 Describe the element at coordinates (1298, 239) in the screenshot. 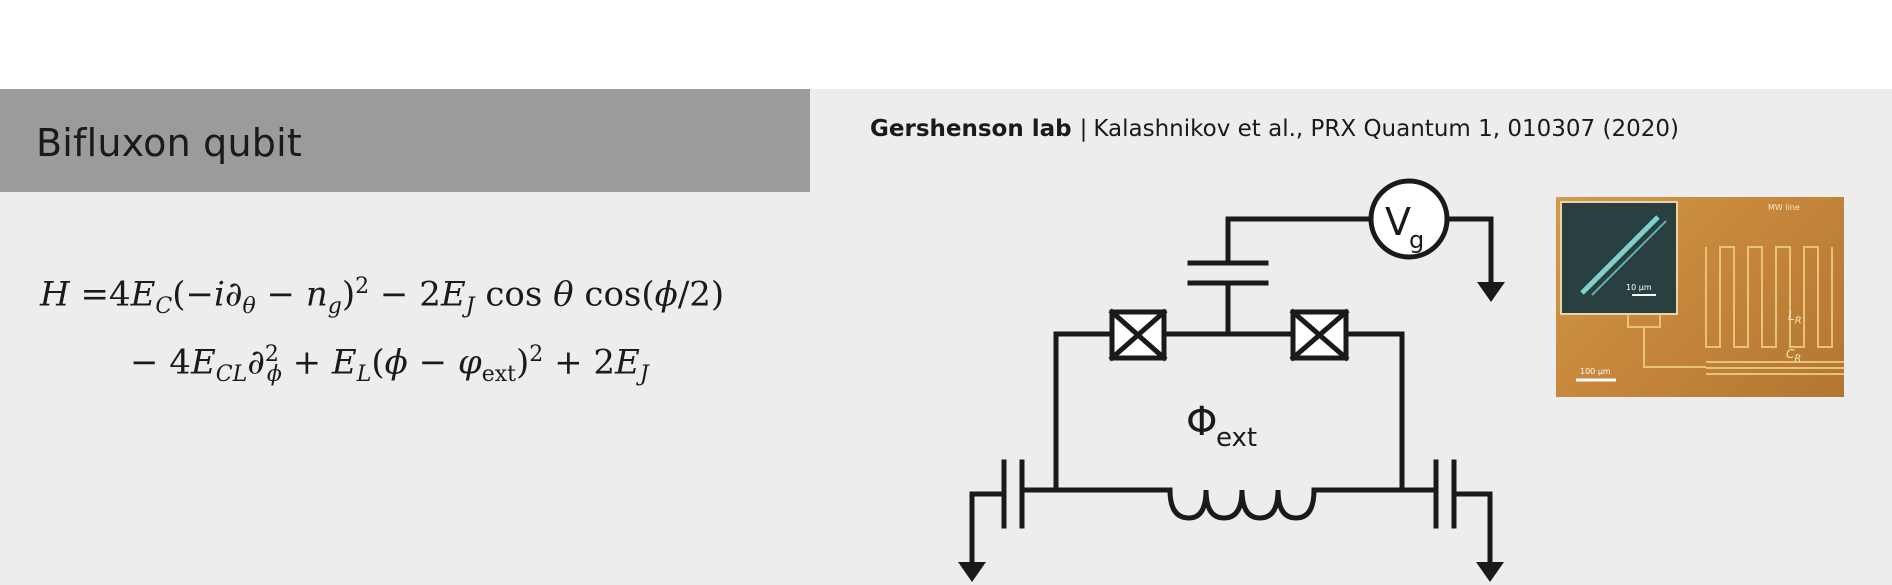

I see `gate-wire` at that location.